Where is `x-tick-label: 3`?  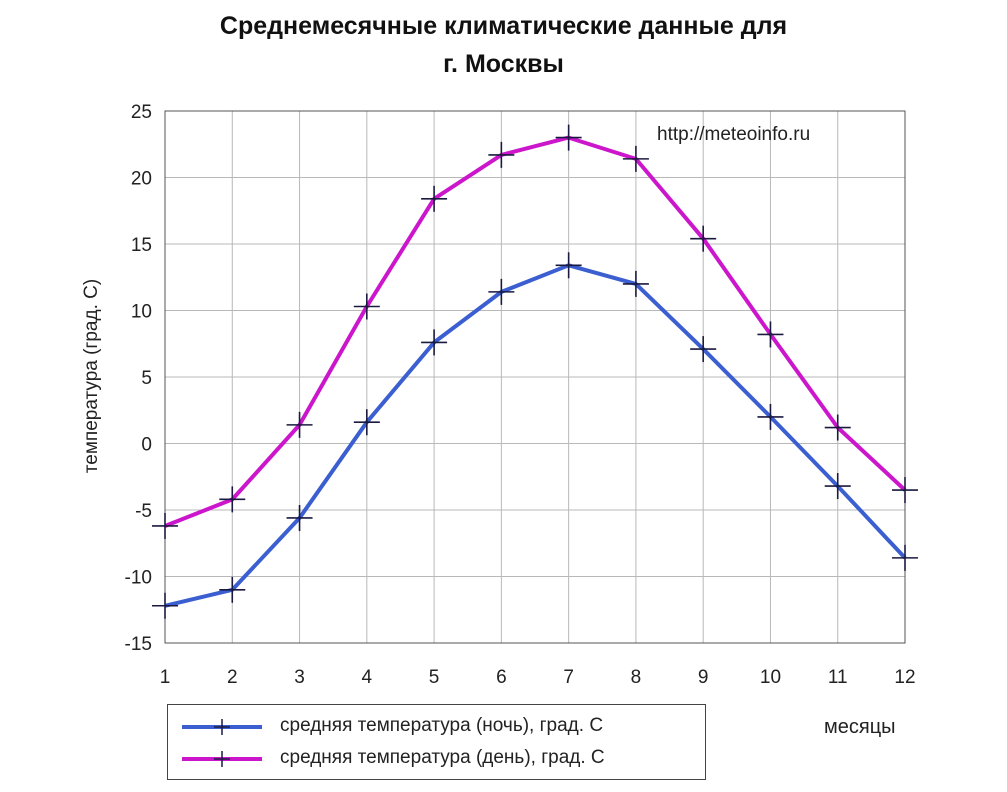 x-tick-label: 3 is located at coordinates (299, 677).